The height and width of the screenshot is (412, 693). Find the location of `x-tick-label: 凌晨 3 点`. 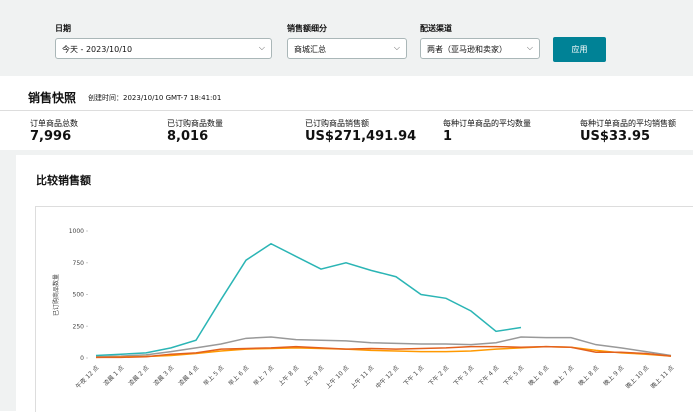

x-tick-label: 凌晨 3 点 is located at coordinates (164, 376).